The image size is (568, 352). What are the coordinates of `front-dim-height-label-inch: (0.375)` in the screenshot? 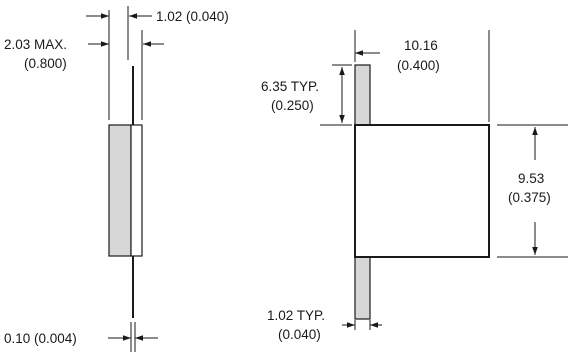 It's located at (529, 197).